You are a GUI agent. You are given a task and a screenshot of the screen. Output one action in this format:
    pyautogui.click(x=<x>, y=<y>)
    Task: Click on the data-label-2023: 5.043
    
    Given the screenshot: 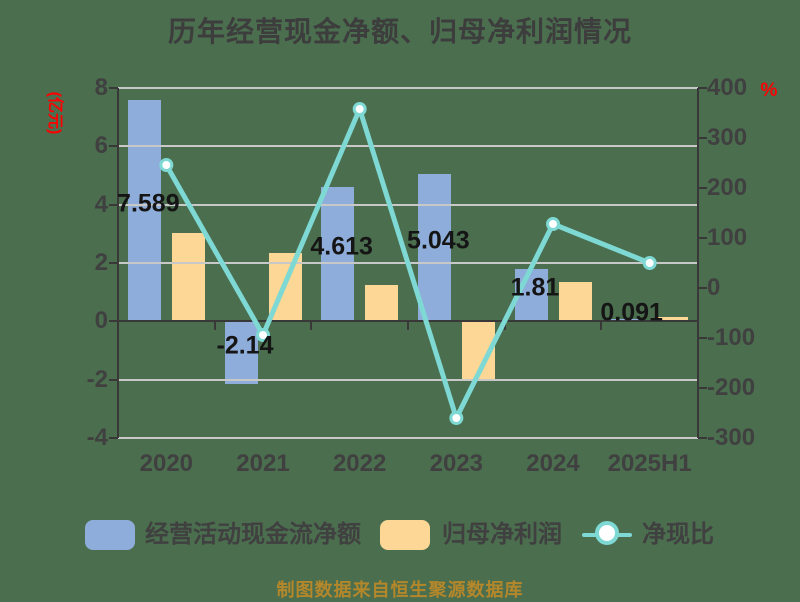 What is the action you would take?
    pyautogui.click(x=438, y=240)
    